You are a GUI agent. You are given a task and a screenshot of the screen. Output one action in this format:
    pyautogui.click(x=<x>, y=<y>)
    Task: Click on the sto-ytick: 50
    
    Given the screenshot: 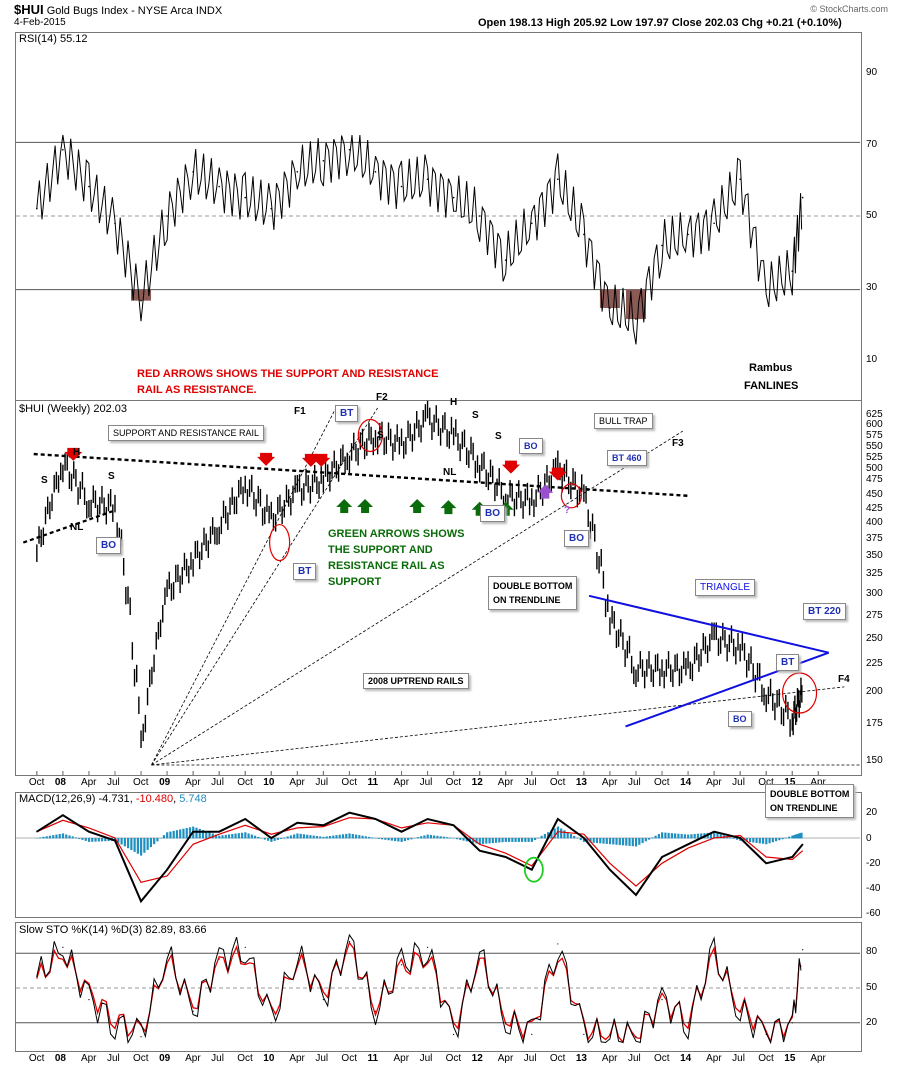 What is the action you would take?
    pyautogui.click(x=872, y=987)
    